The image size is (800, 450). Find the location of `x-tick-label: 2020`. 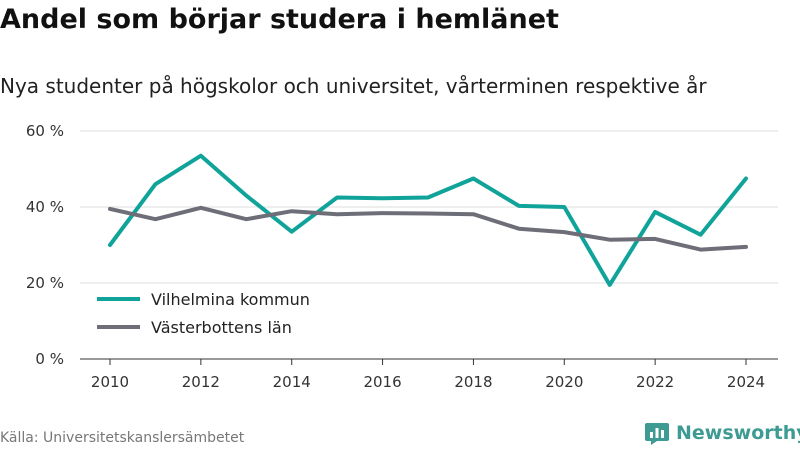

x-tick-label: 2020 is located at coordinates (564, 382).